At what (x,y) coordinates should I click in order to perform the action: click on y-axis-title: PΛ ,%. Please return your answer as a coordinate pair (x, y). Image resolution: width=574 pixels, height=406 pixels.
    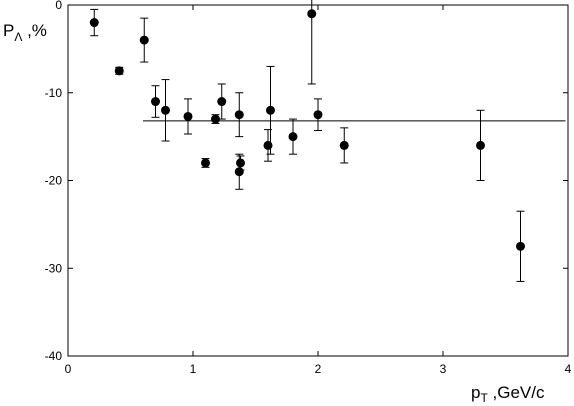
    Looking at the image, I should click on (25, 32).